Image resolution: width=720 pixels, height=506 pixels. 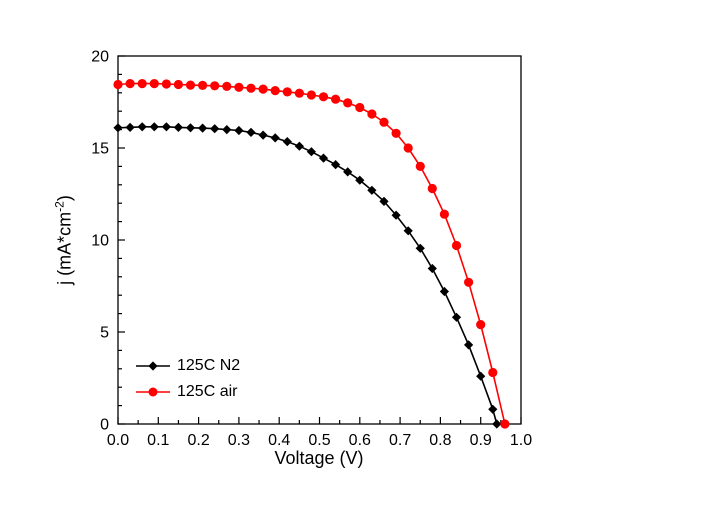 I want to click on svg-text: 0.0, so click(x=118, y=440).